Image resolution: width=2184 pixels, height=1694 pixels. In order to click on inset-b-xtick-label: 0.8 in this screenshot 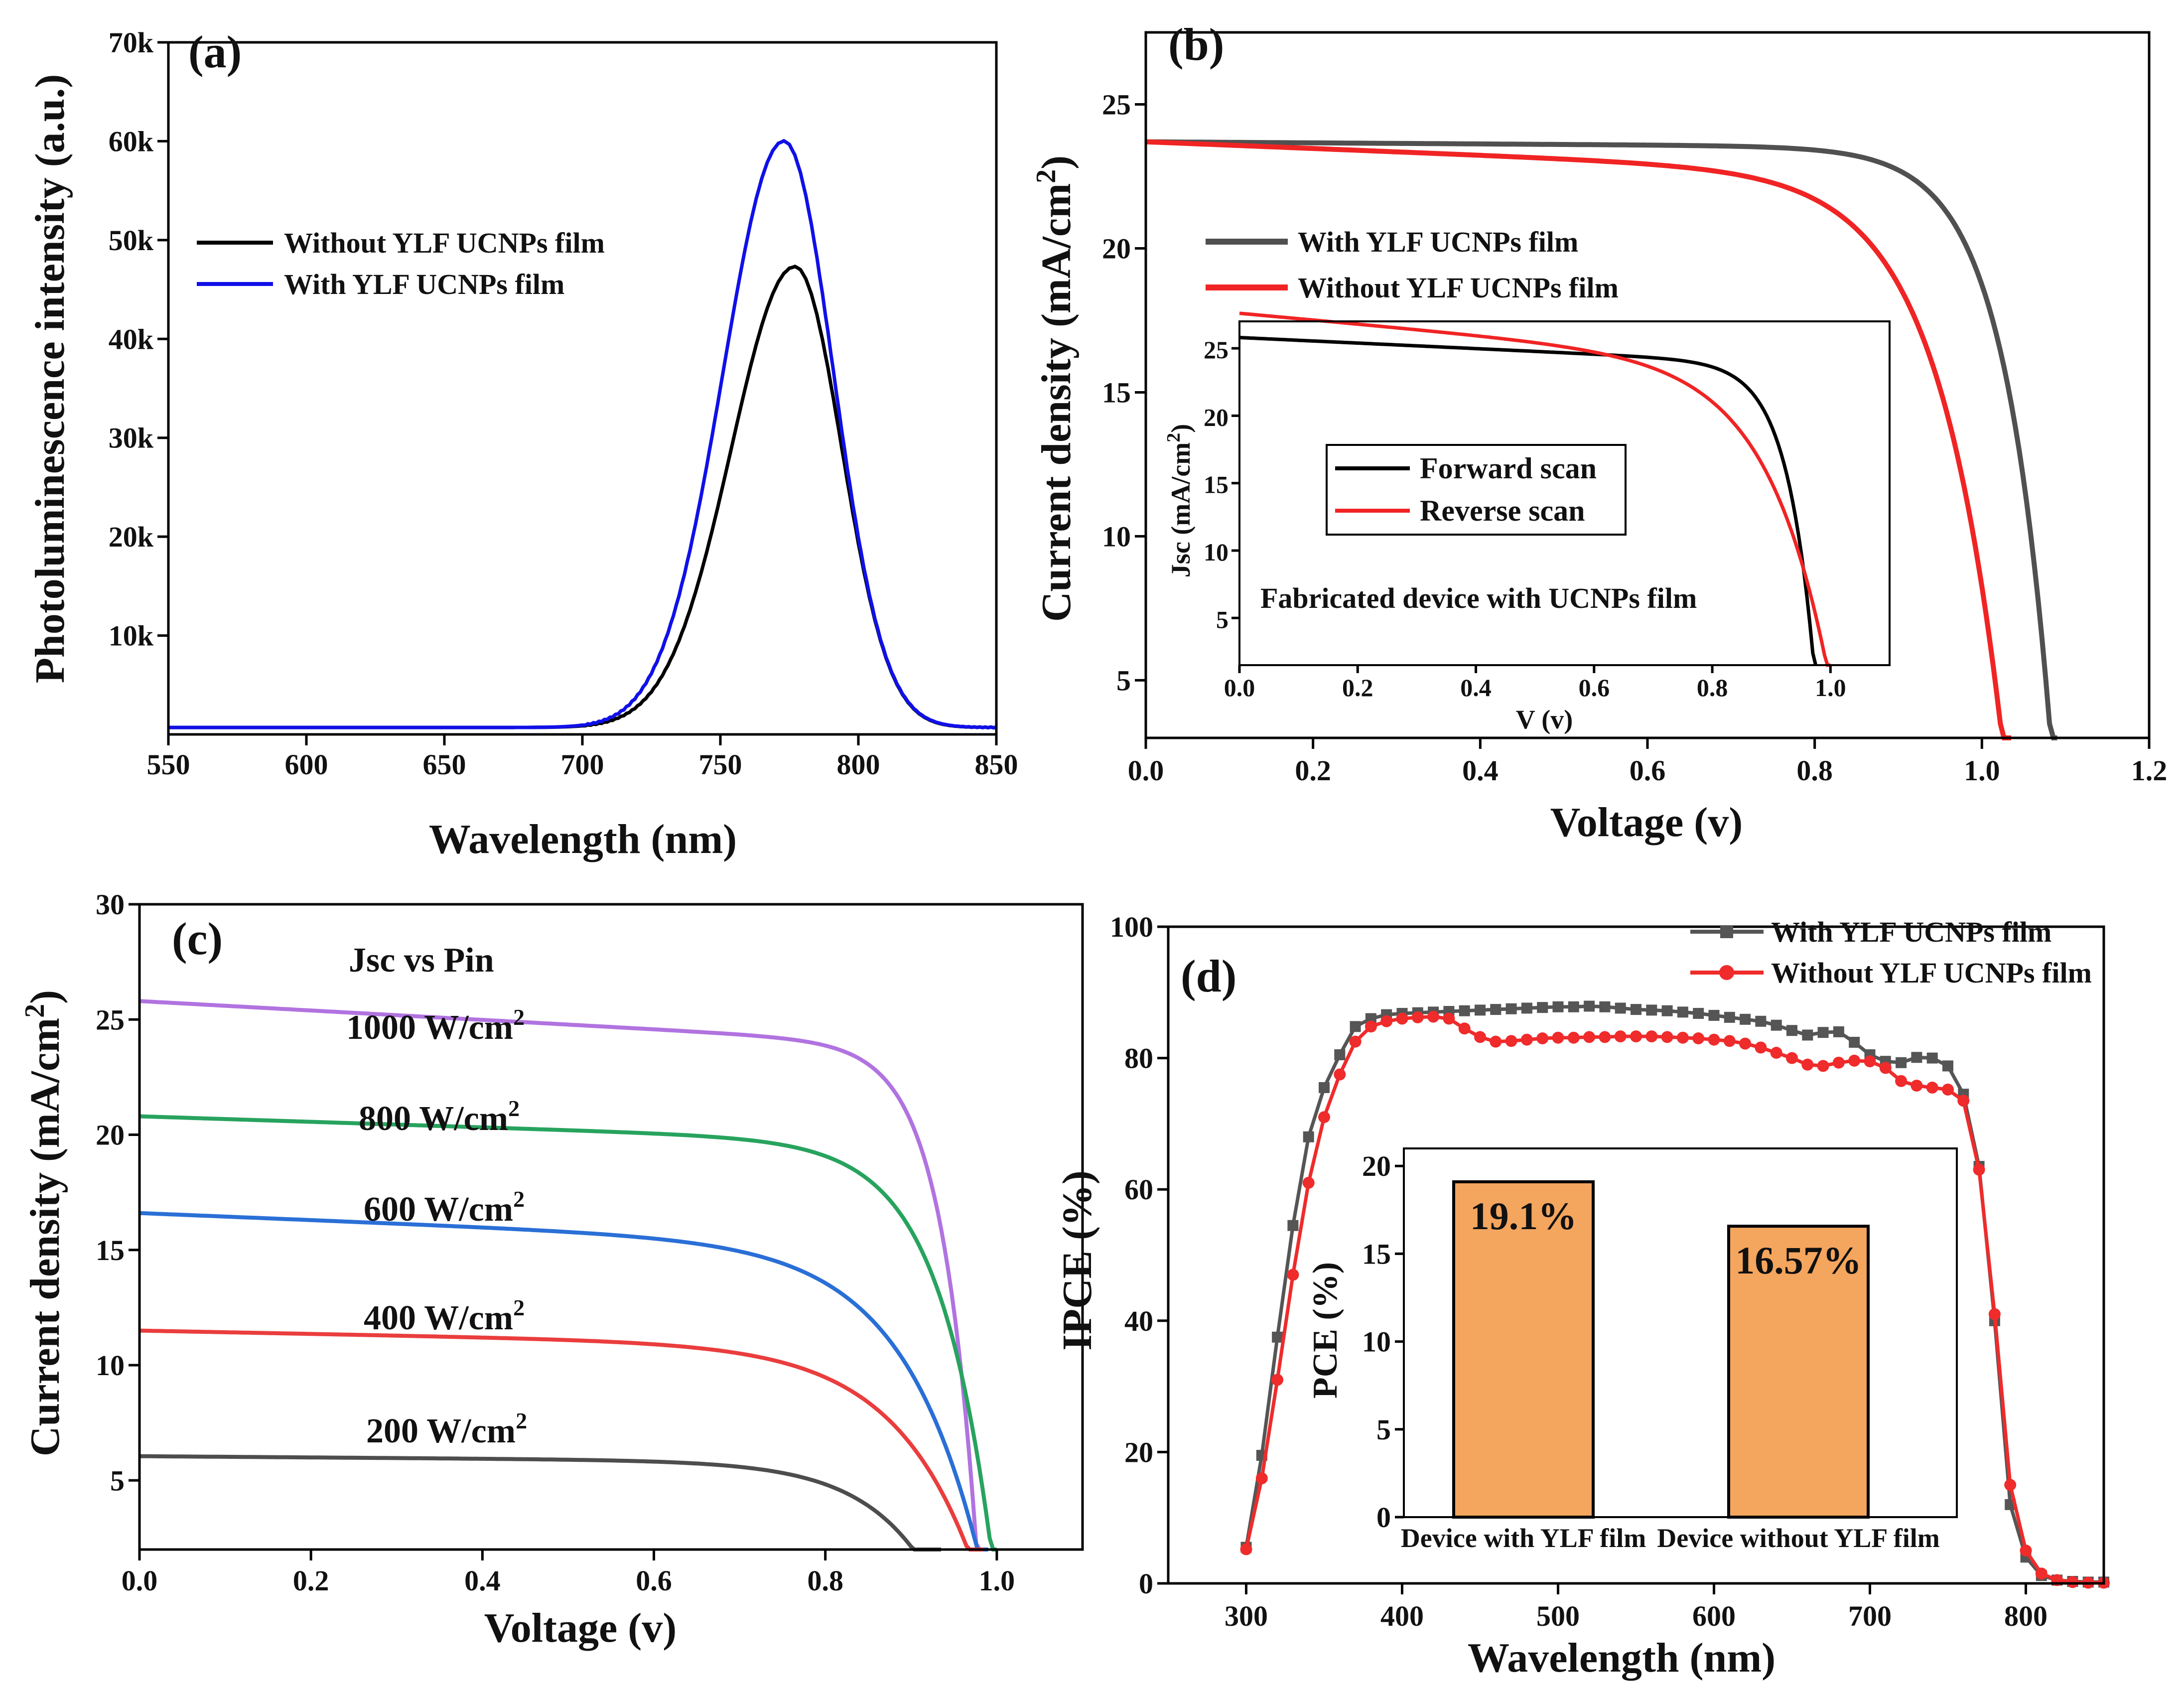, I will do `click(1712, 688)`.